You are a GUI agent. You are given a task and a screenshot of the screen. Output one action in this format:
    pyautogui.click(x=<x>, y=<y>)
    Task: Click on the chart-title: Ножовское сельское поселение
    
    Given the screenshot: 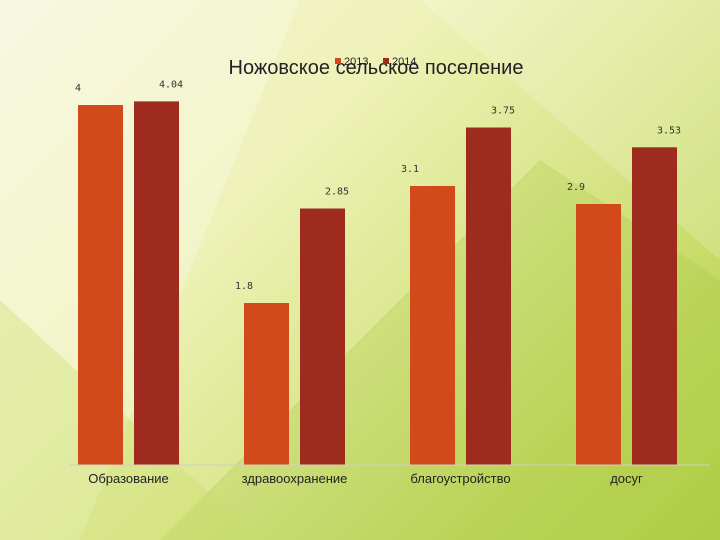 What is the action you would take?
    pyautogui.click(x=376, y=68)
    